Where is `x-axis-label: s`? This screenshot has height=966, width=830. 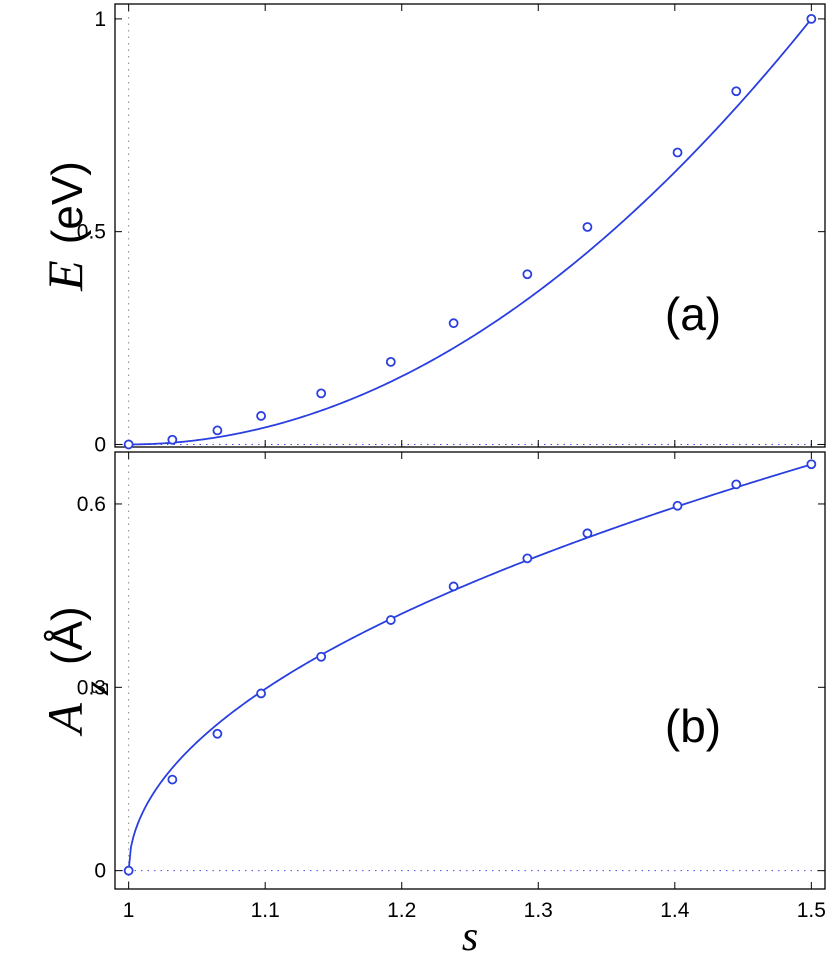 x-axis-label: s is located at coordinates (470, 937).